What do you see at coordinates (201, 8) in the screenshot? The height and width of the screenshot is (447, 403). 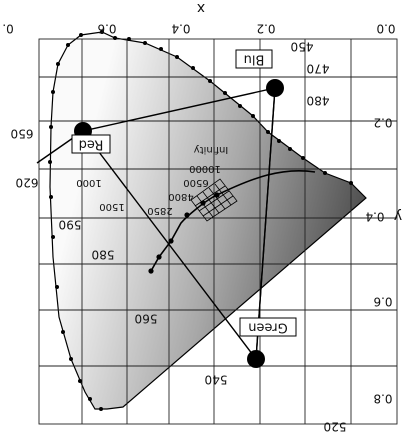 I see `x-axis-label: x` at bounding box center [201, 8].